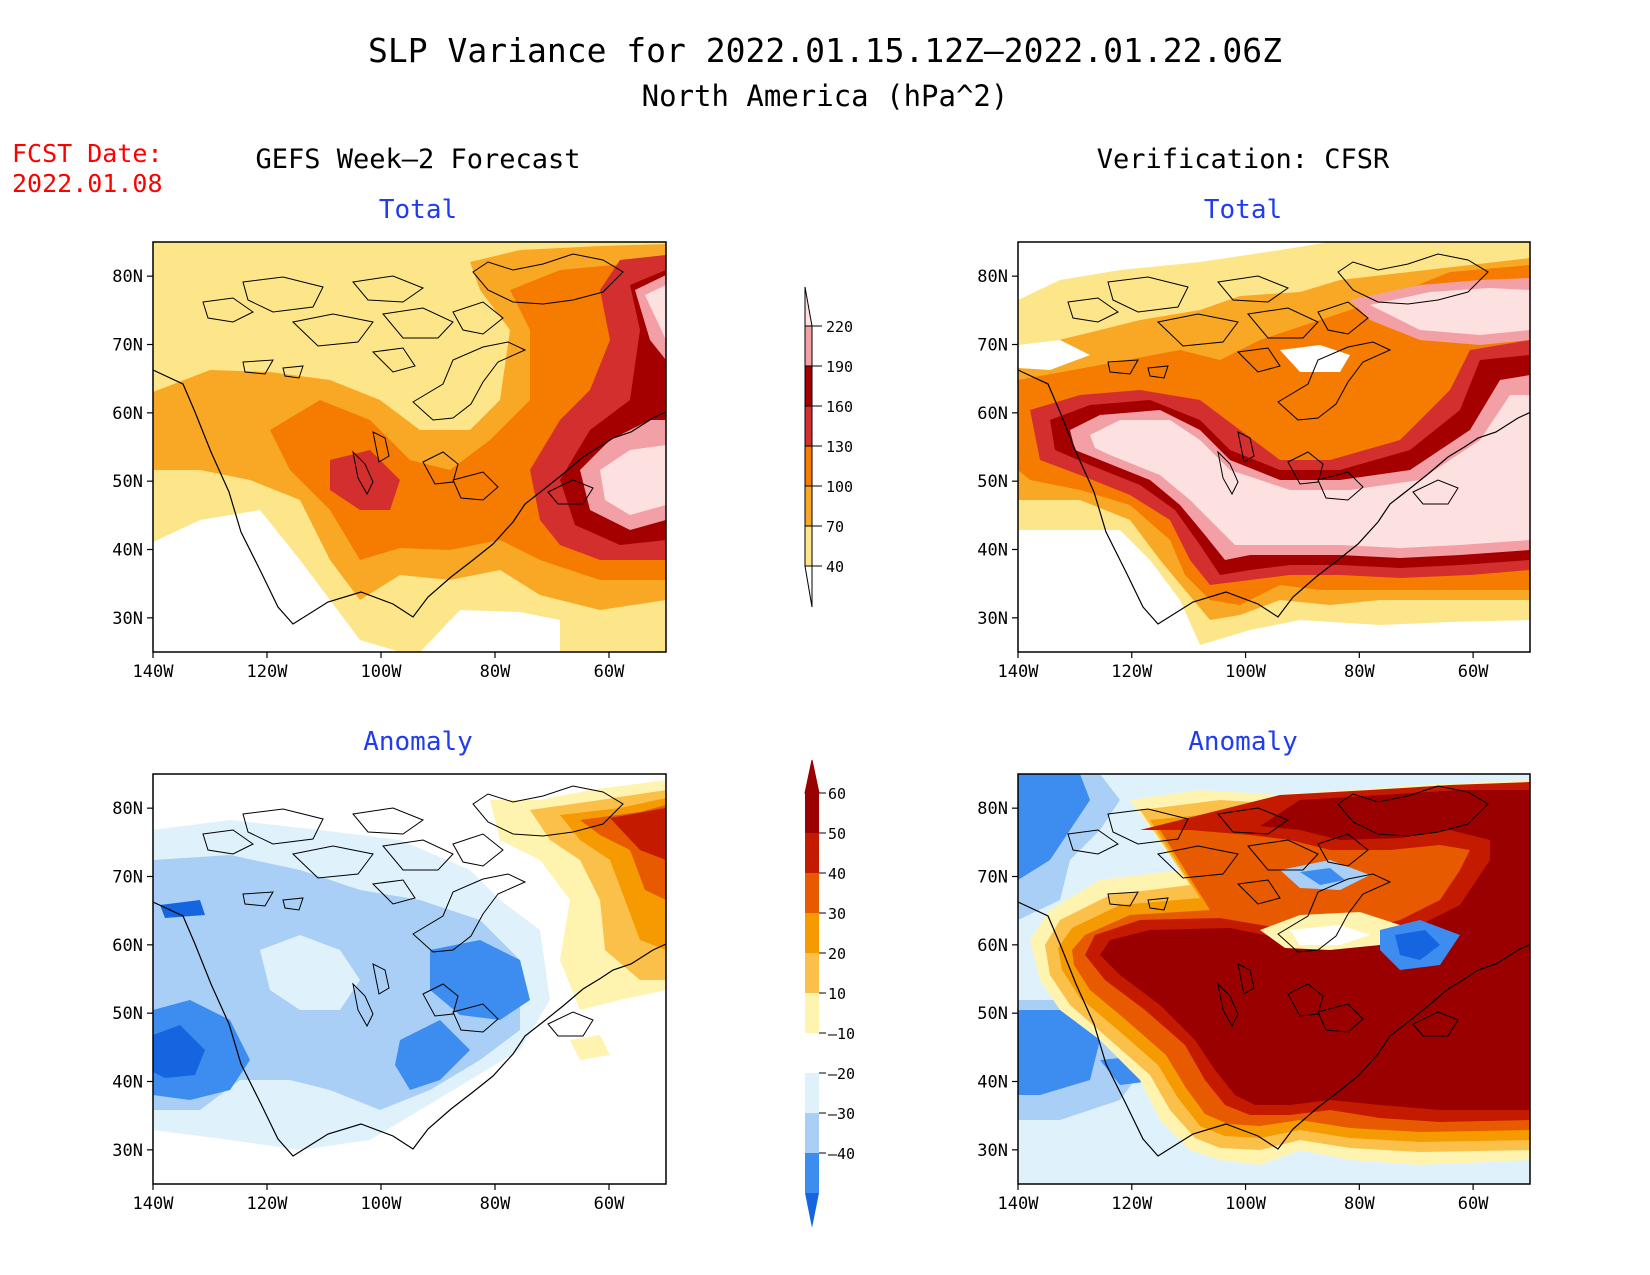  Describe the element at coordinates (1243, 210) in the screenshot. I see `panel-title-total-right: Total` at that location.